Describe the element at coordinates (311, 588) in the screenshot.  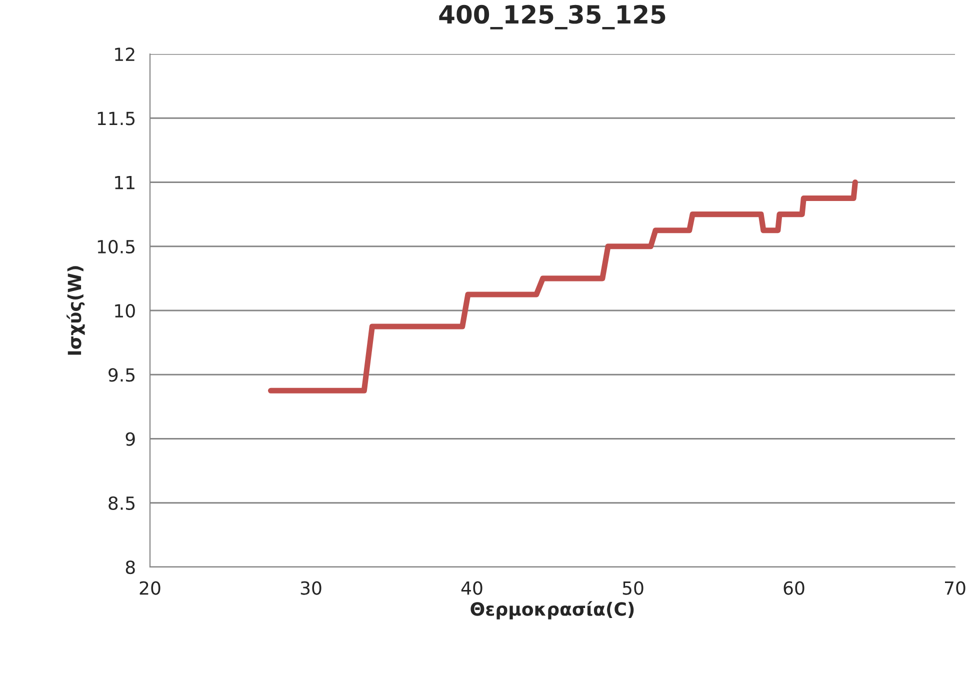
I see `x-tick-label: 30` at that location.